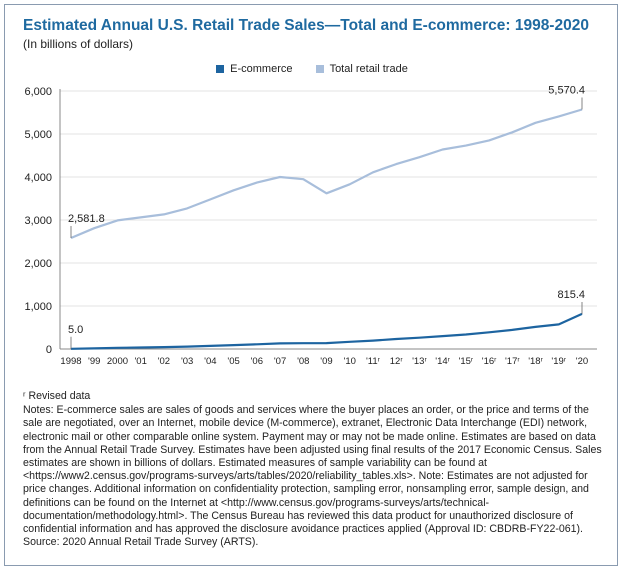 Image resolution: width=624 pixels, height=572 pixels. I want to click on data-label: 2,581.8, so click(86, 219).